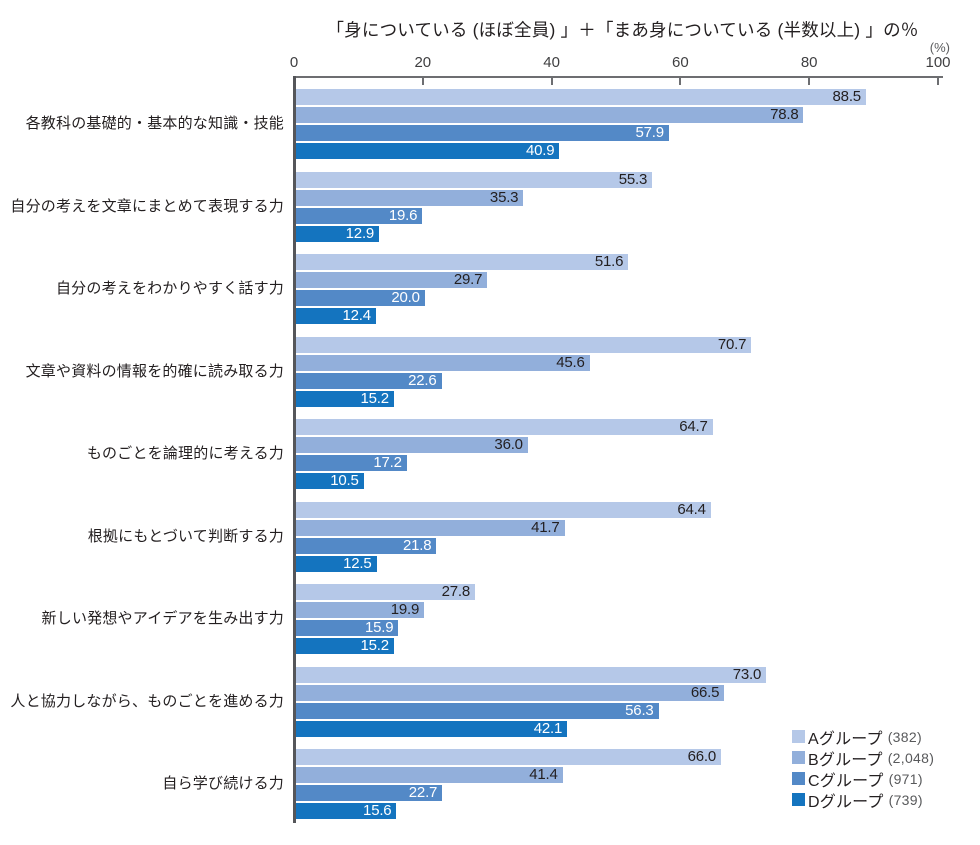 The image size is (980, 845). Describe the element at coordinates (633, 179) in the screenshot. I see `bar-value-label: 55.3` at that location.